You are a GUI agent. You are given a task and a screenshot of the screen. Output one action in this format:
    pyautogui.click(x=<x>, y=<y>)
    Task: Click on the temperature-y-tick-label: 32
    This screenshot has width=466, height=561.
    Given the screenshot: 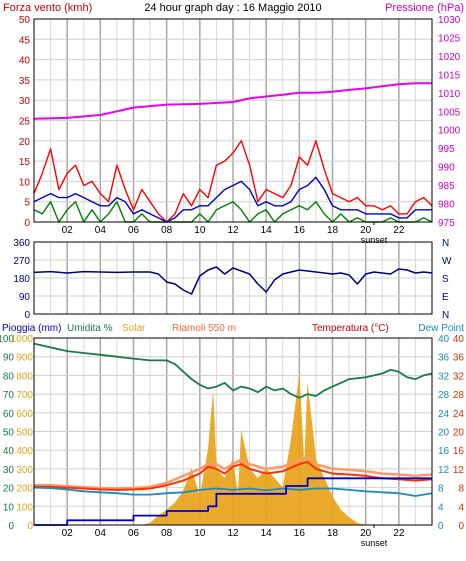 What is the action you would take?
    pyautogui.click(x=459, y=376)
    